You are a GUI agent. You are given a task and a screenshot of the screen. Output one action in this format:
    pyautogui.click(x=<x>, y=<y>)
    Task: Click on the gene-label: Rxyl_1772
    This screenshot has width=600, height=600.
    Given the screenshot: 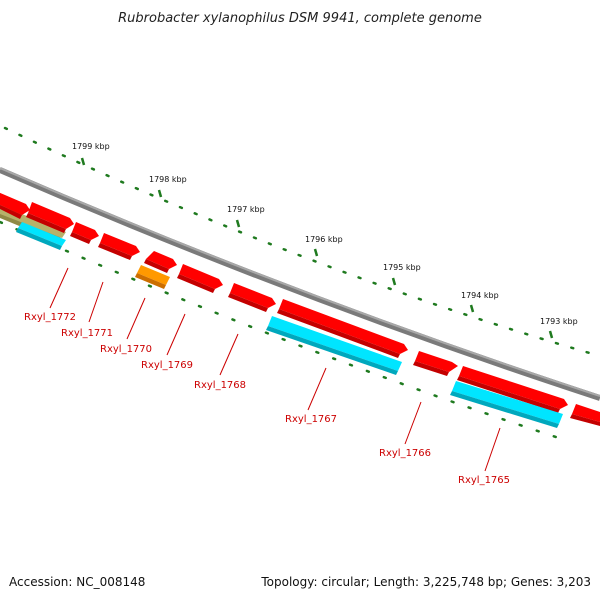 What is the action you would take?
    pyautogui.click(x=50, y=317)
    